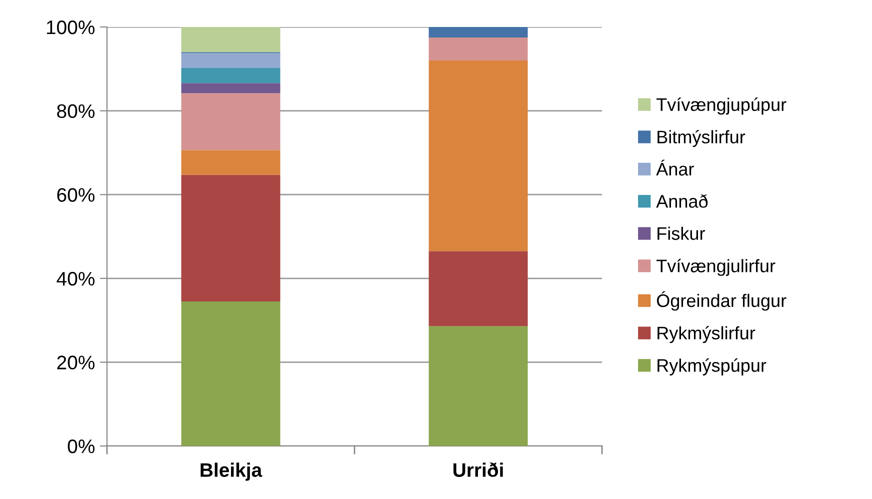  What do you see at coordinates (70, 27) in the screenshot?
I see `y-tick-label: 100%` at bounding box center [70, 27].